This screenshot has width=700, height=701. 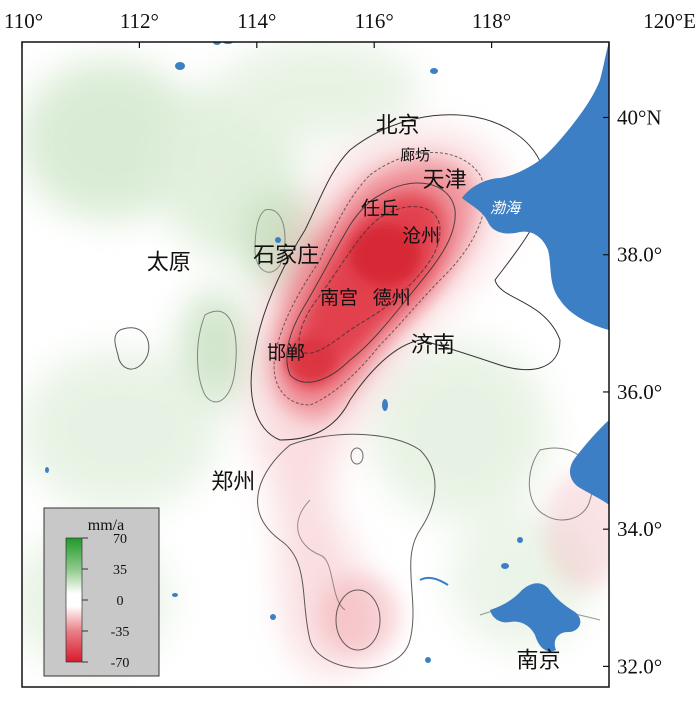 I want to click on colorbar-legend: mm/a 70 35 0 -35 -70, so click(x=101, y=592).